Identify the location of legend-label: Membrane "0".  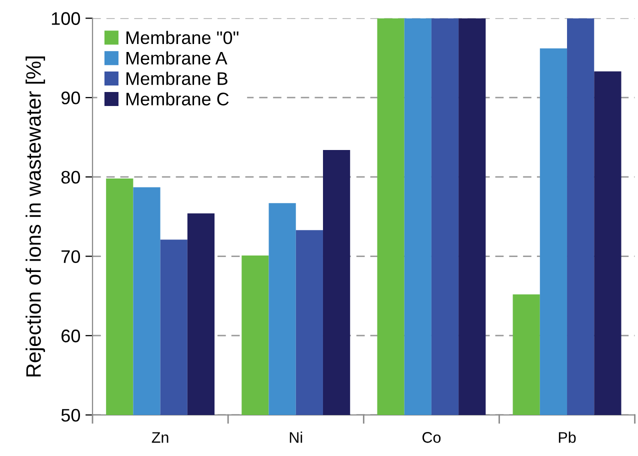
(182, 37).